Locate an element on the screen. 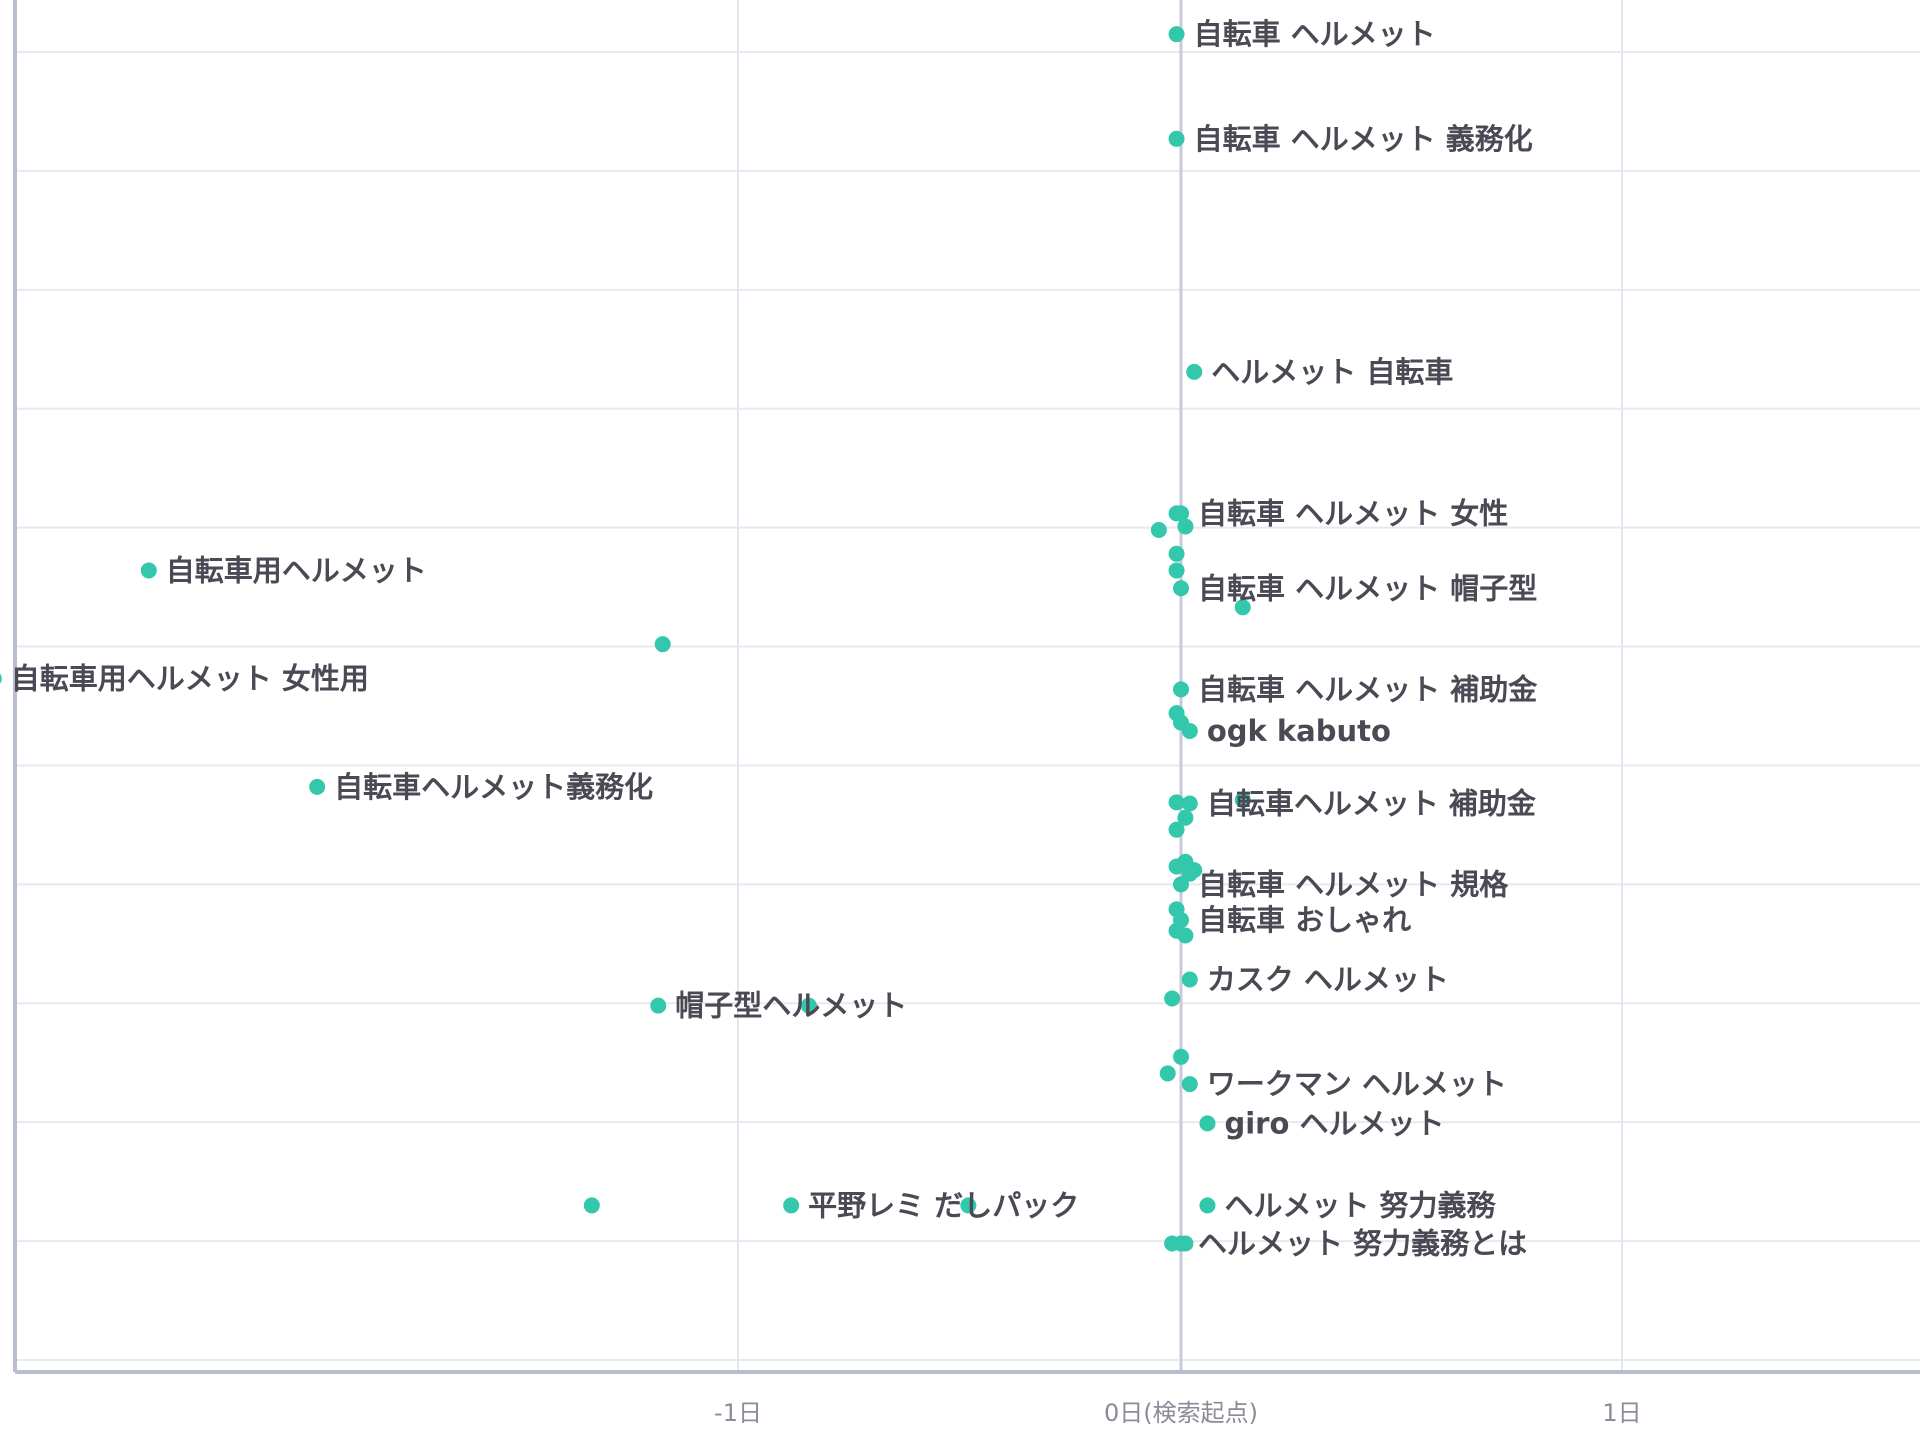  data-point-label: 帽子型ヘルメット is located at coordinates (791, 1006).